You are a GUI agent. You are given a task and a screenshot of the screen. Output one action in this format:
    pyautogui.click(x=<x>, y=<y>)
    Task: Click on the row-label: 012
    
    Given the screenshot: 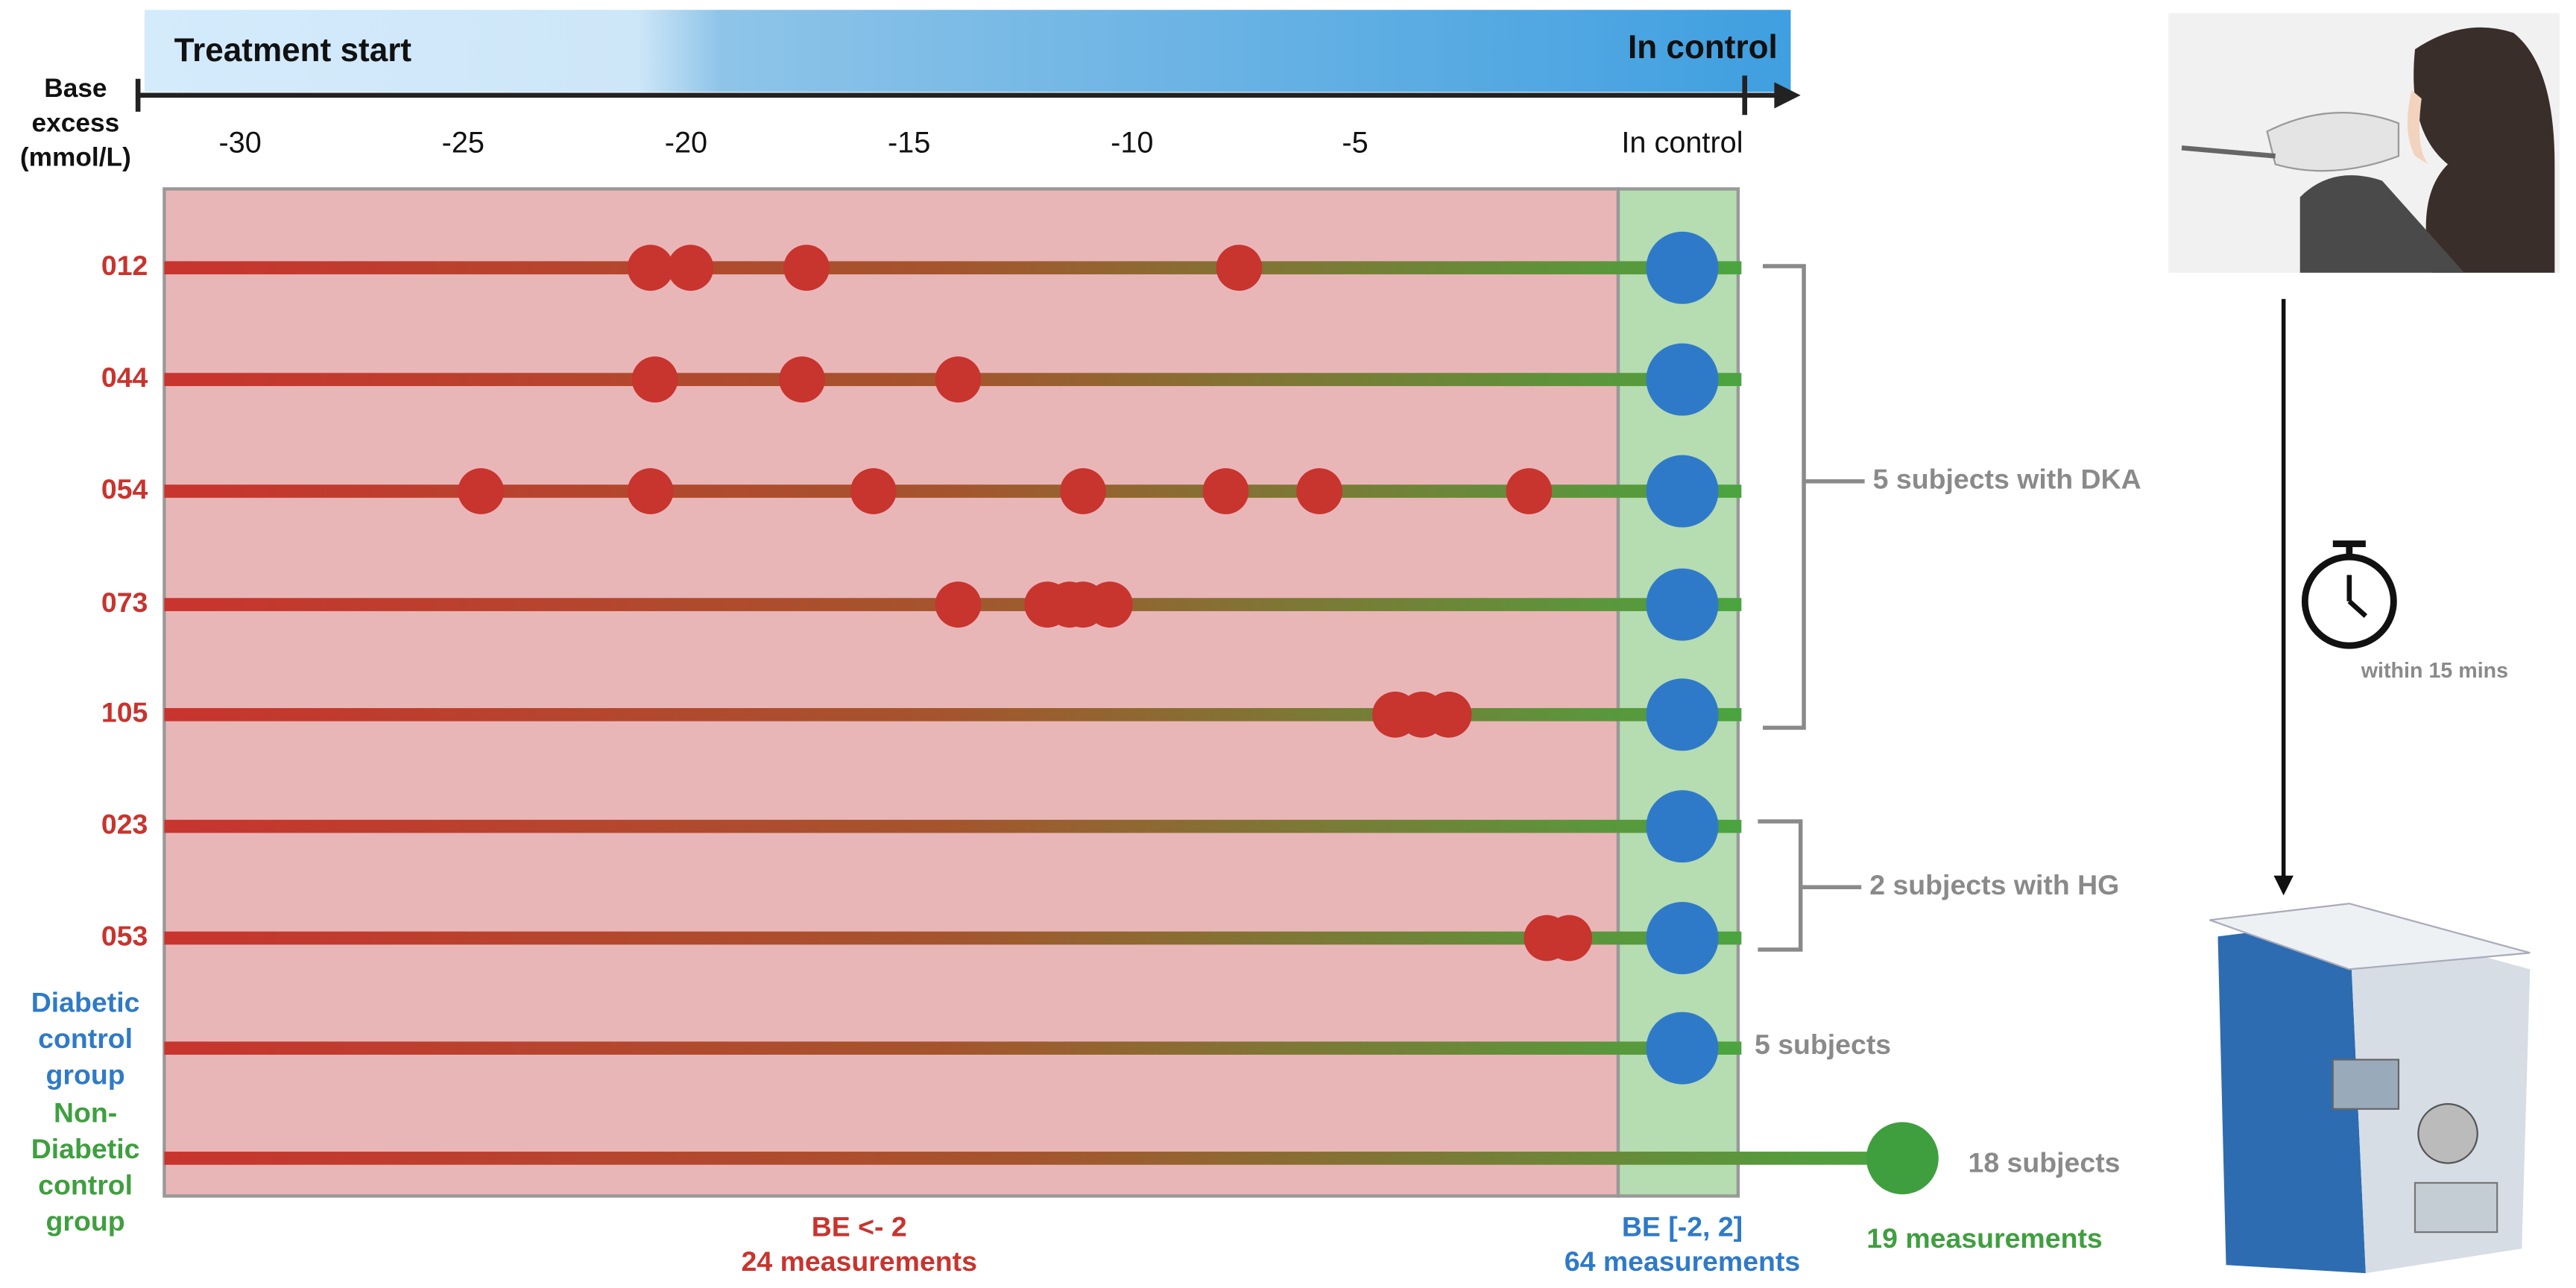 What is the action you would take?
    pyautogui.click(x=125, y=265)
    